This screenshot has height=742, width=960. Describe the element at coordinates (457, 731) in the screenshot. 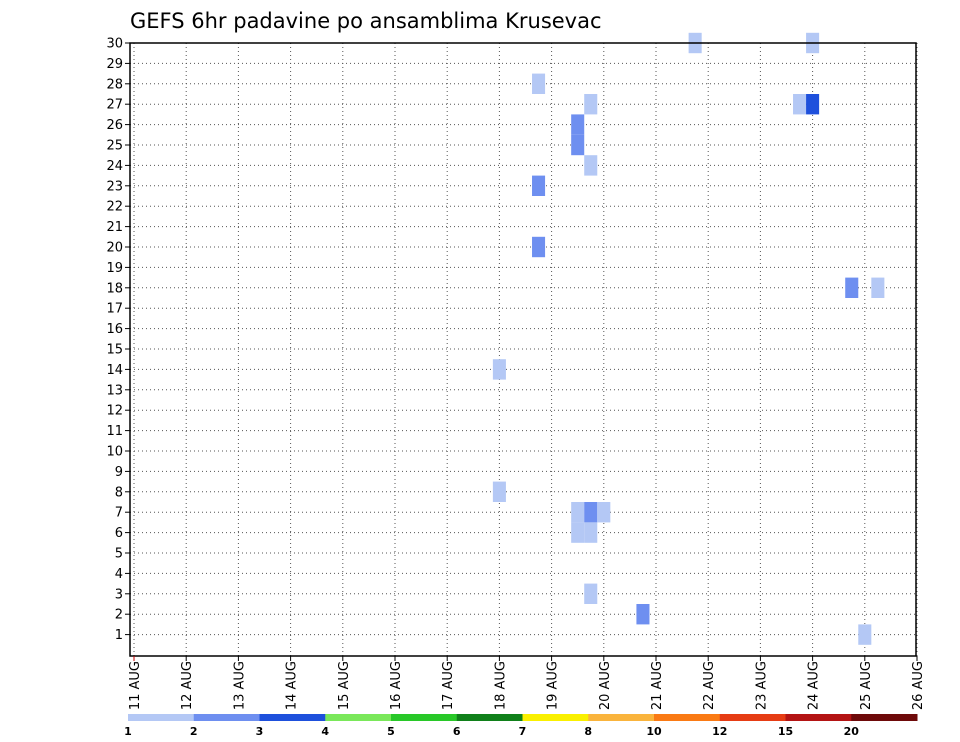

I see `colorbar-label: 6` at that location.